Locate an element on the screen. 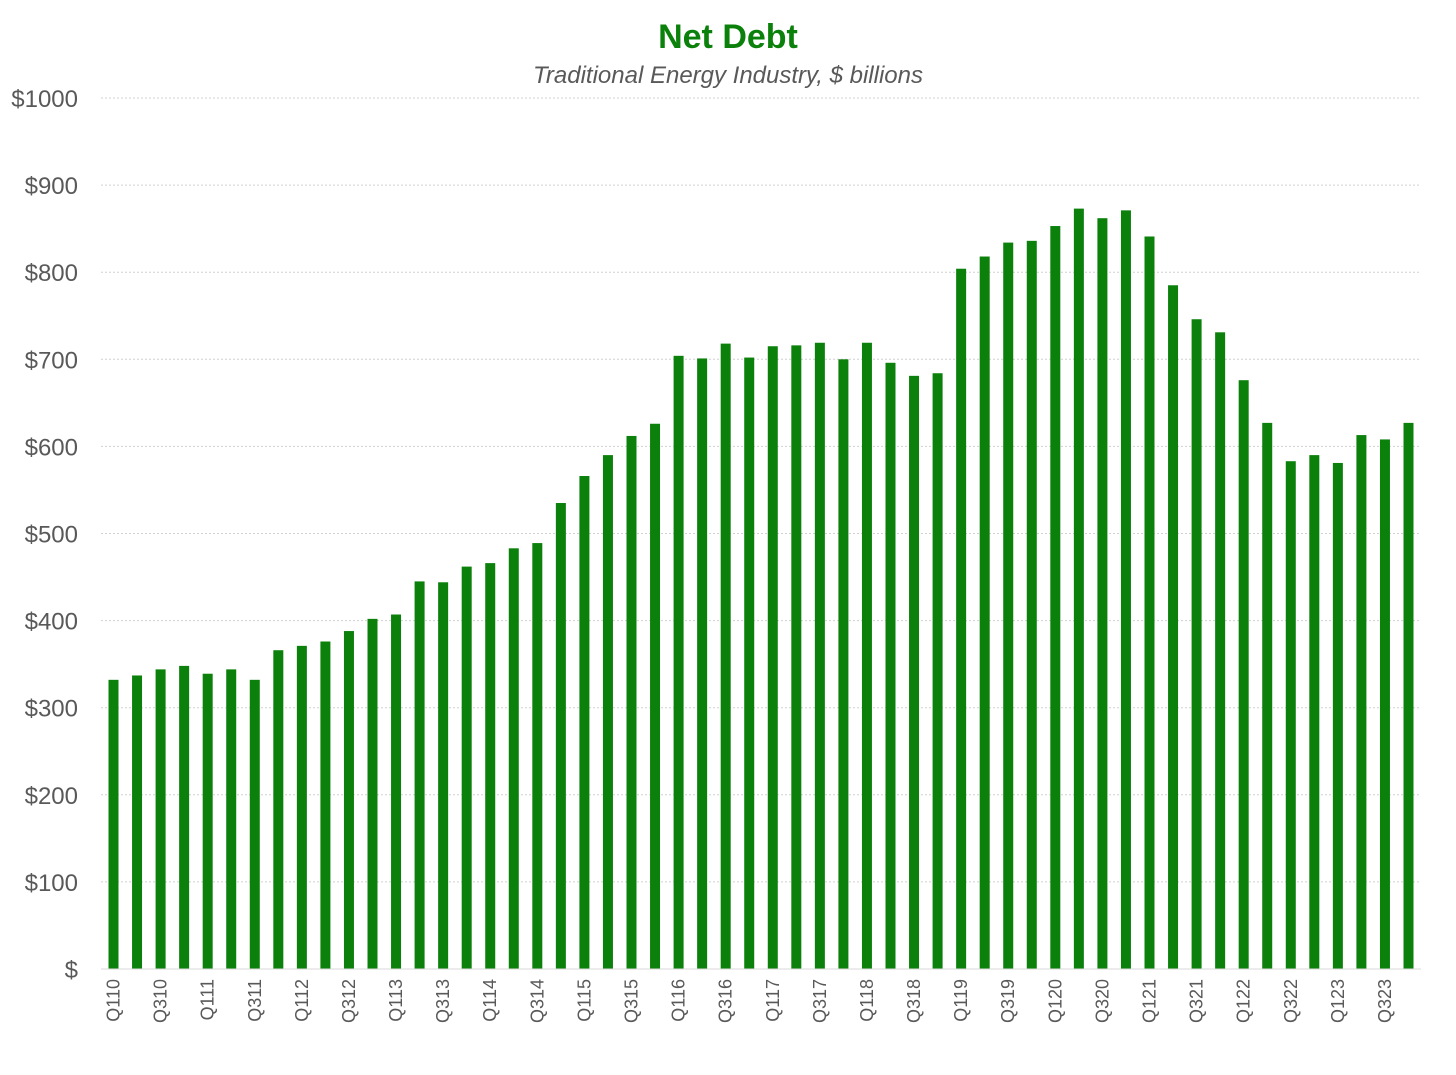  bar-Q416 is located at coordinates (749, 663).